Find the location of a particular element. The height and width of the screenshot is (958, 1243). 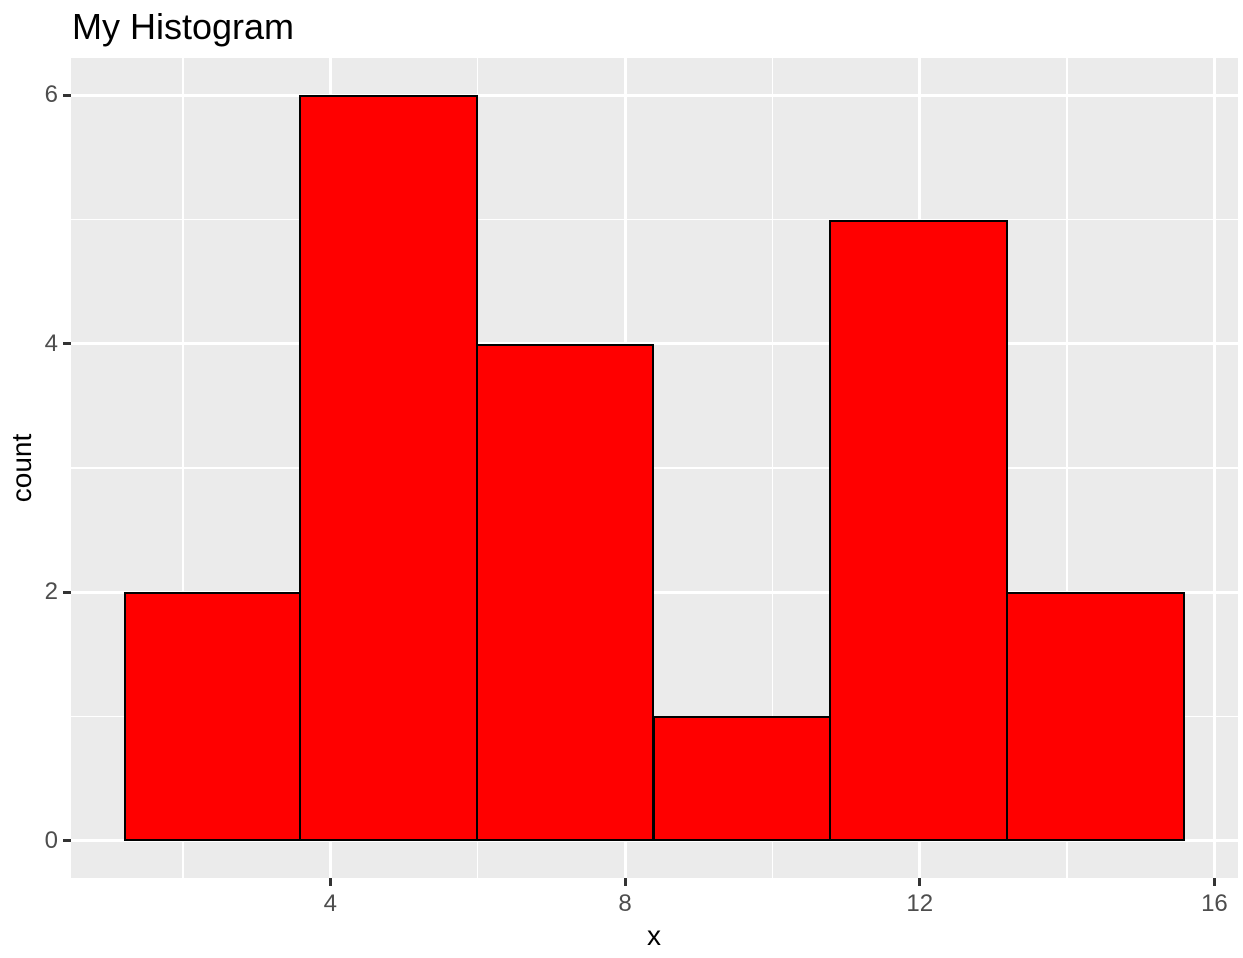

y-tick-label: 6 is located at coordinates (51, 95).